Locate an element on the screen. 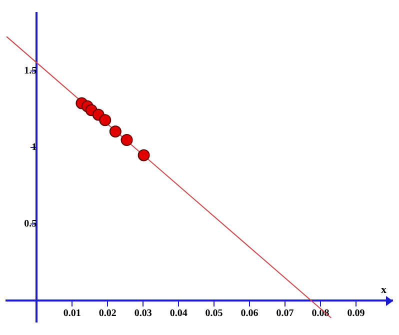 The image size is (399, 335). x-tick-label: 0.01 is located at coordinates (72, 314).